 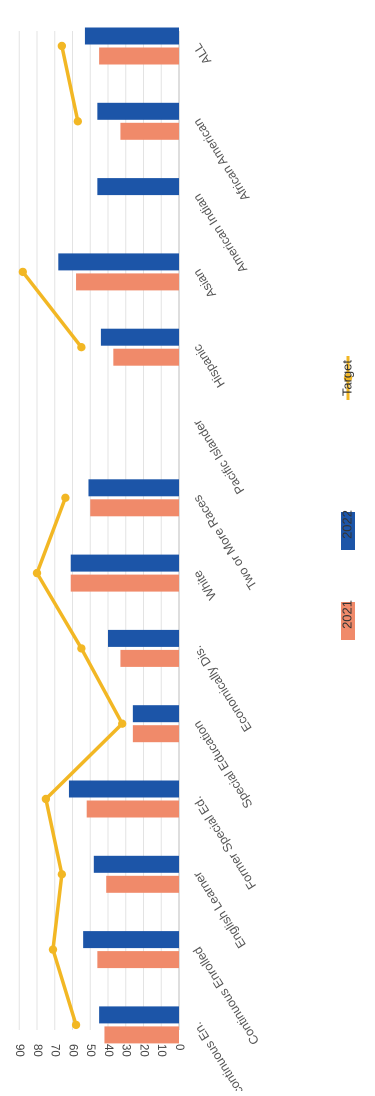 What do you see at coordinates (72, 1050) in the screenshot?
I see `tick-label: 60` at bounding box center [72, 1050].